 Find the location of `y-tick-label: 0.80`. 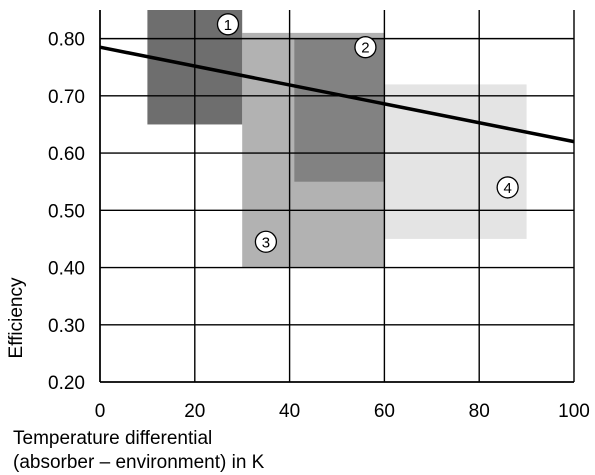

y-tick-label: 0.80 is located at coordinates (66, 40).